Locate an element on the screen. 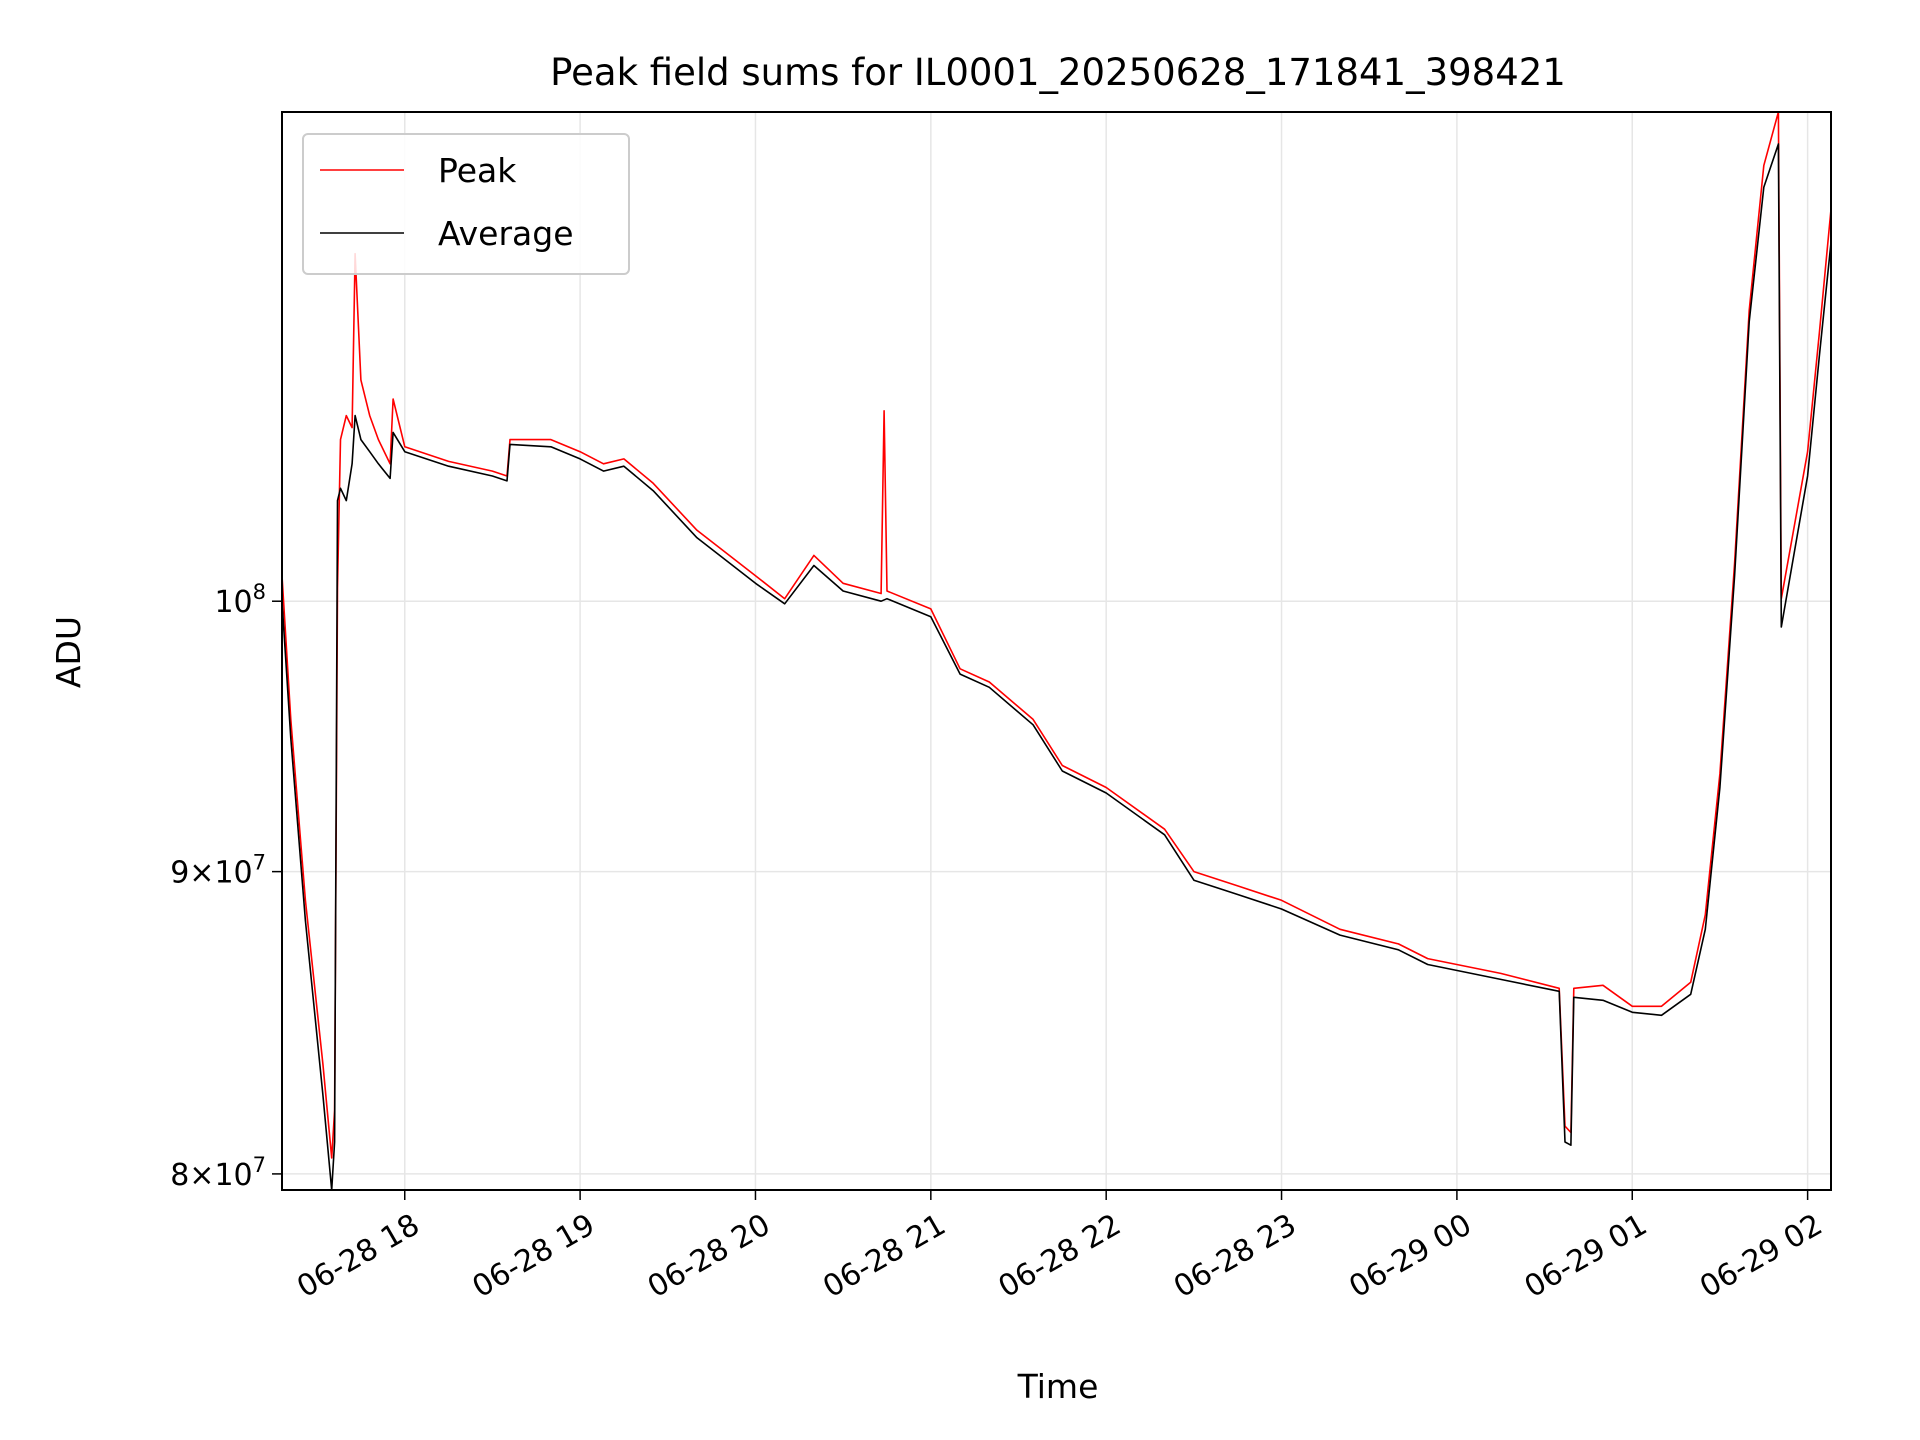 Image resolution: width=1920 pixels, height=1440 pixels. legend-label-average: Average is located at coordinates (506, 233).